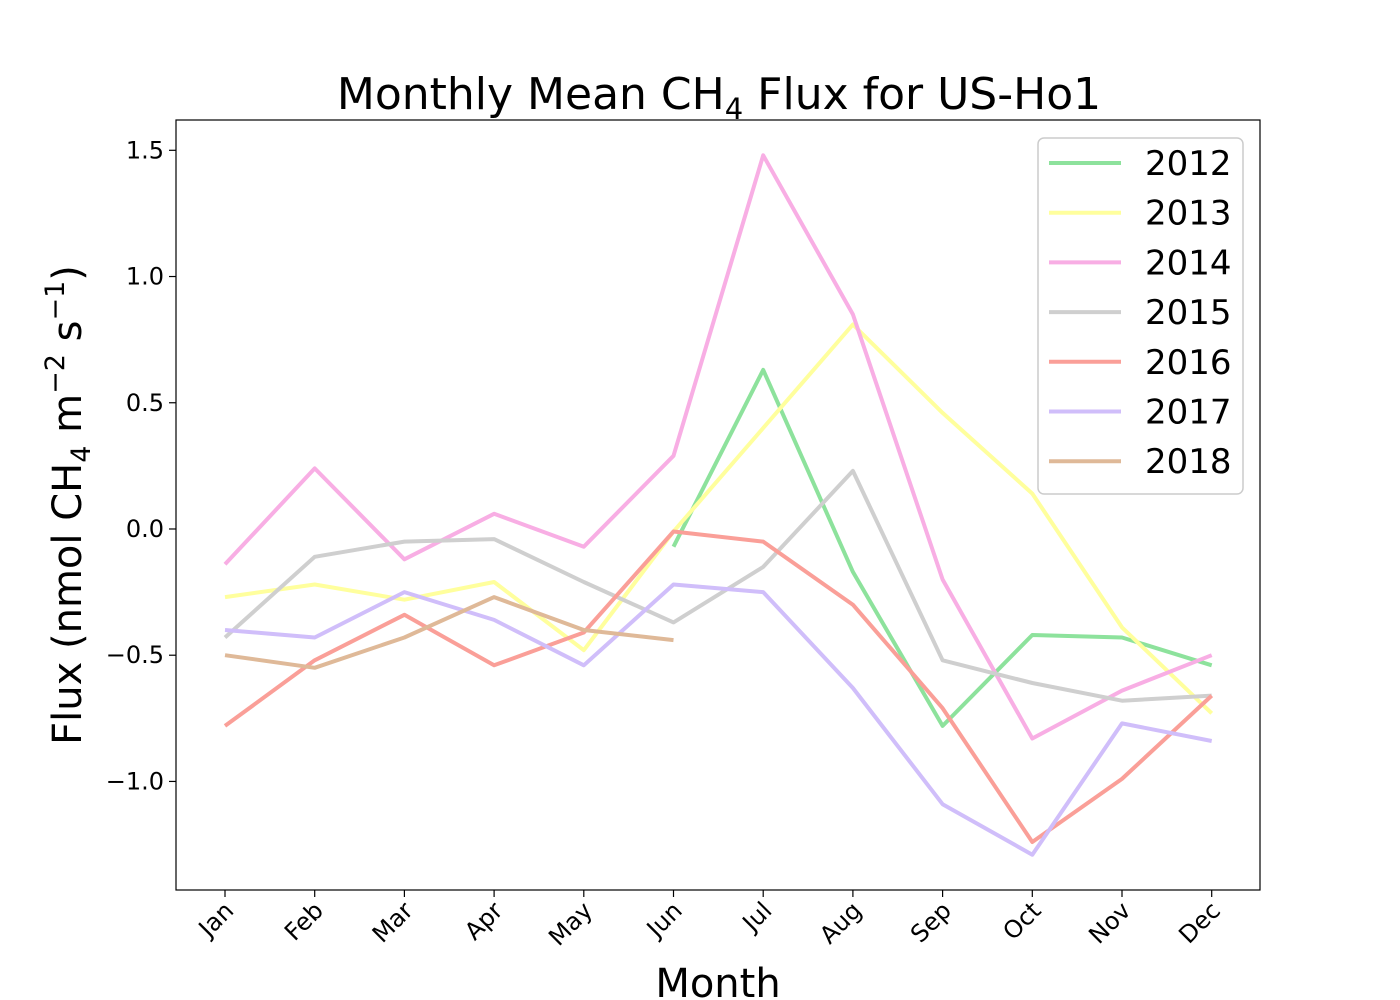  I want to click on legend-label-2015: 2015, so click(1188, 313).